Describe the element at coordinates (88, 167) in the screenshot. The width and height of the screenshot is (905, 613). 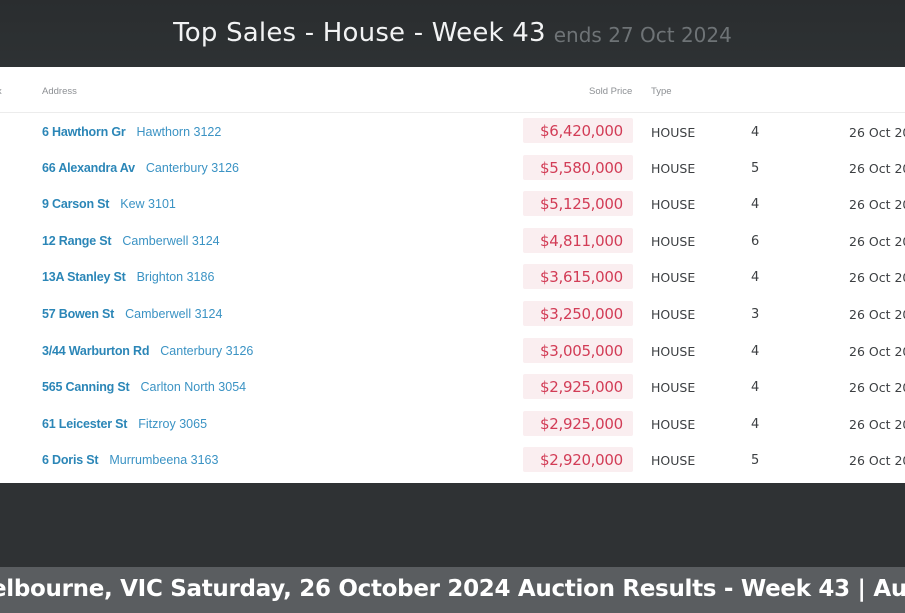
I see `street-link: 66 Alexandra Av` at that location.